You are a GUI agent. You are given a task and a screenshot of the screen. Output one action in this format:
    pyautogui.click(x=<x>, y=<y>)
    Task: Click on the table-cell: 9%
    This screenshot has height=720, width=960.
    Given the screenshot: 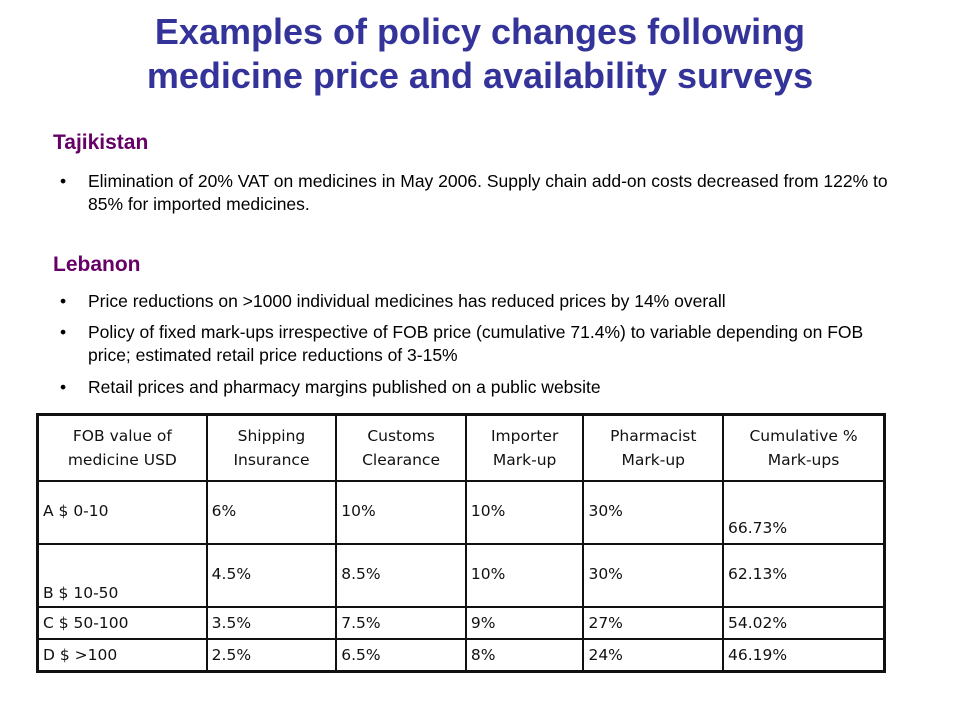 What is the action you would take?
    pyautogui.click(x=524, y=623)
    